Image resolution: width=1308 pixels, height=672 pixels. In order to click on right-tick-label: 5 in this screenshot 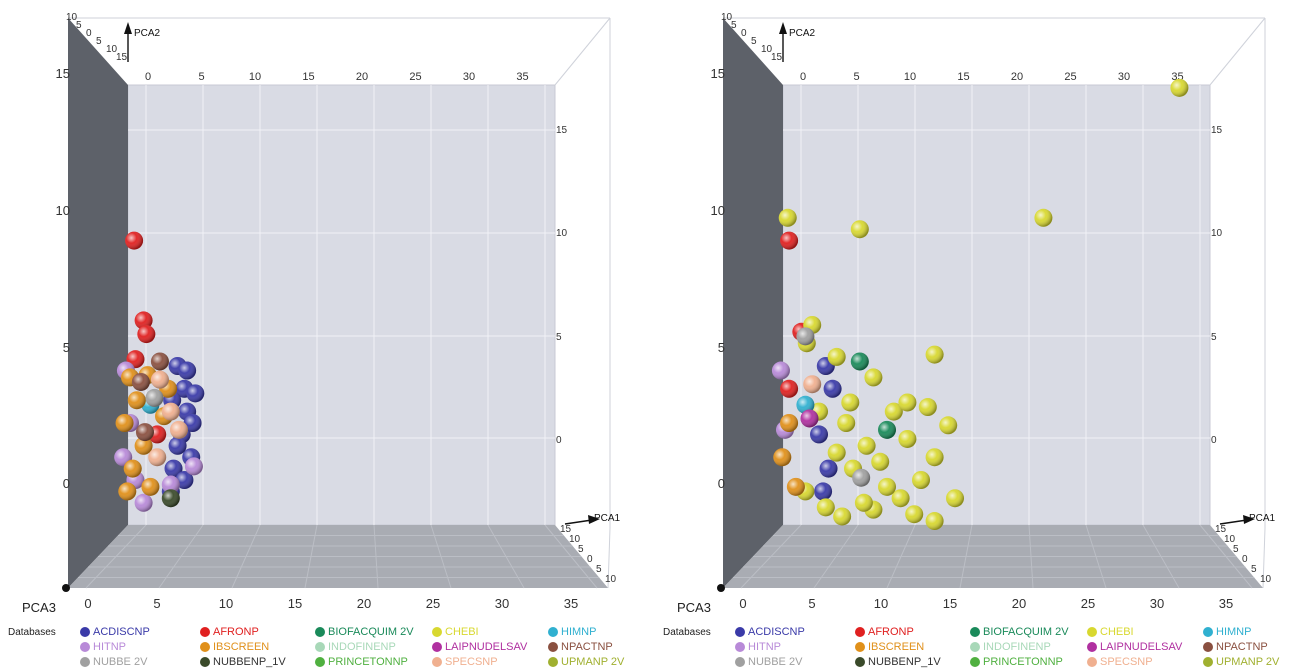, I will do `click(1214, 337)`.